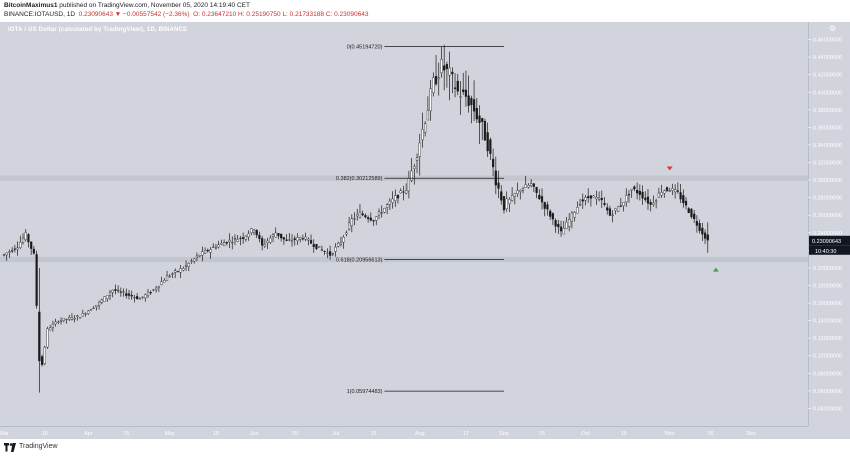 This screenshot has height=457, width=850. What do you see at coordinates (827, 199) in the screenshot?
I see `y-tick-label: 0.28000000` at bounding box center [827, 199].